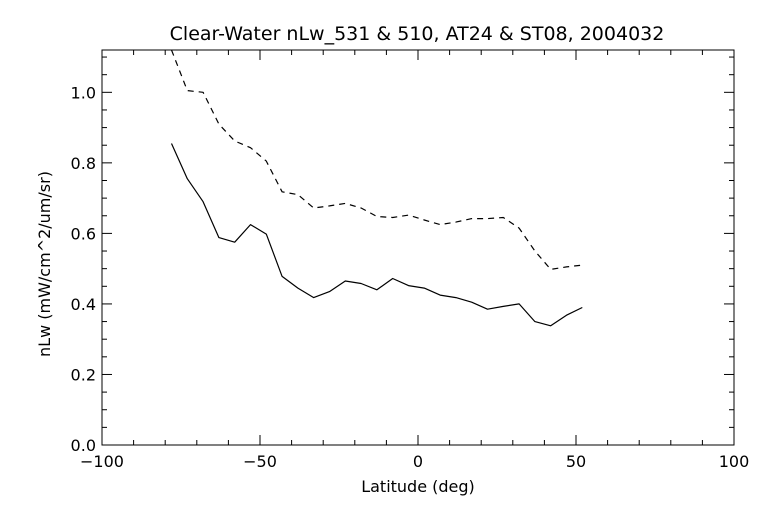 Image resolution: width=768 pixels, height=512 pixels. I want to click on x-tick-label: 100, so click(734, 461).